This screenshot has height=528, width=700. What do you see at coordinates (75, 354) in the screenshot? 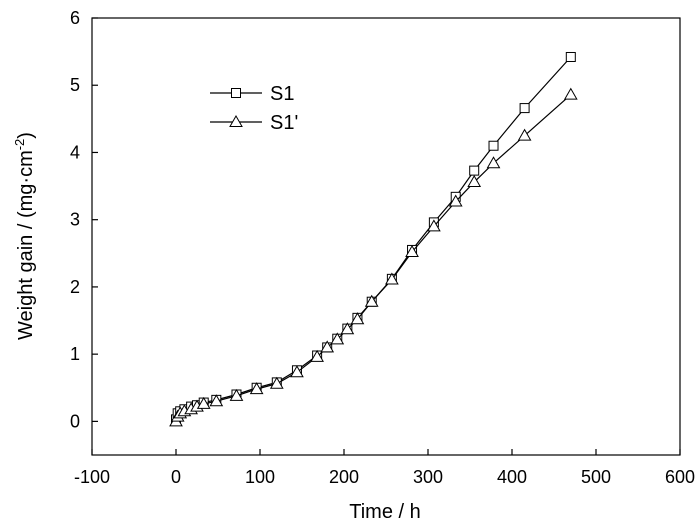
I see `y-tick-label: 1` at bounding box center [75, 354].